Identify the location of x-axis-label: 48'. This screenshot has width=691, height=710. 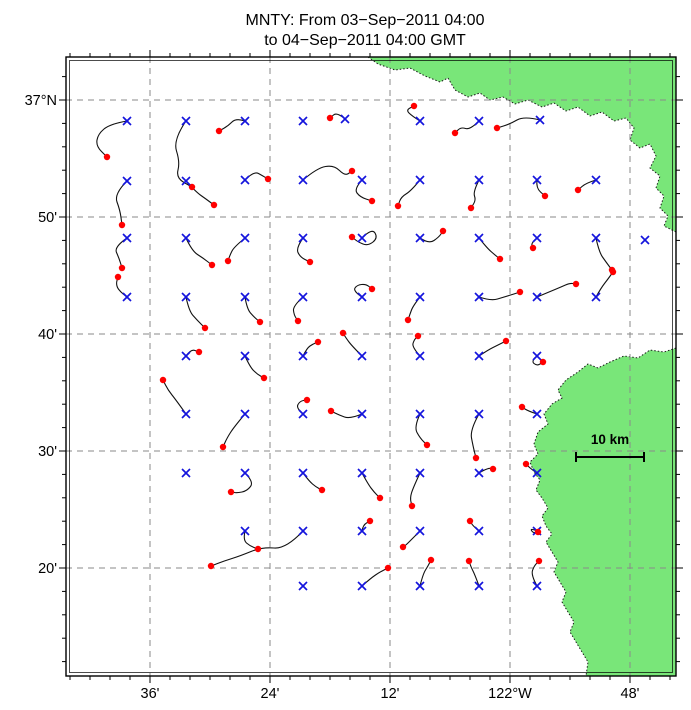
(630, 694).